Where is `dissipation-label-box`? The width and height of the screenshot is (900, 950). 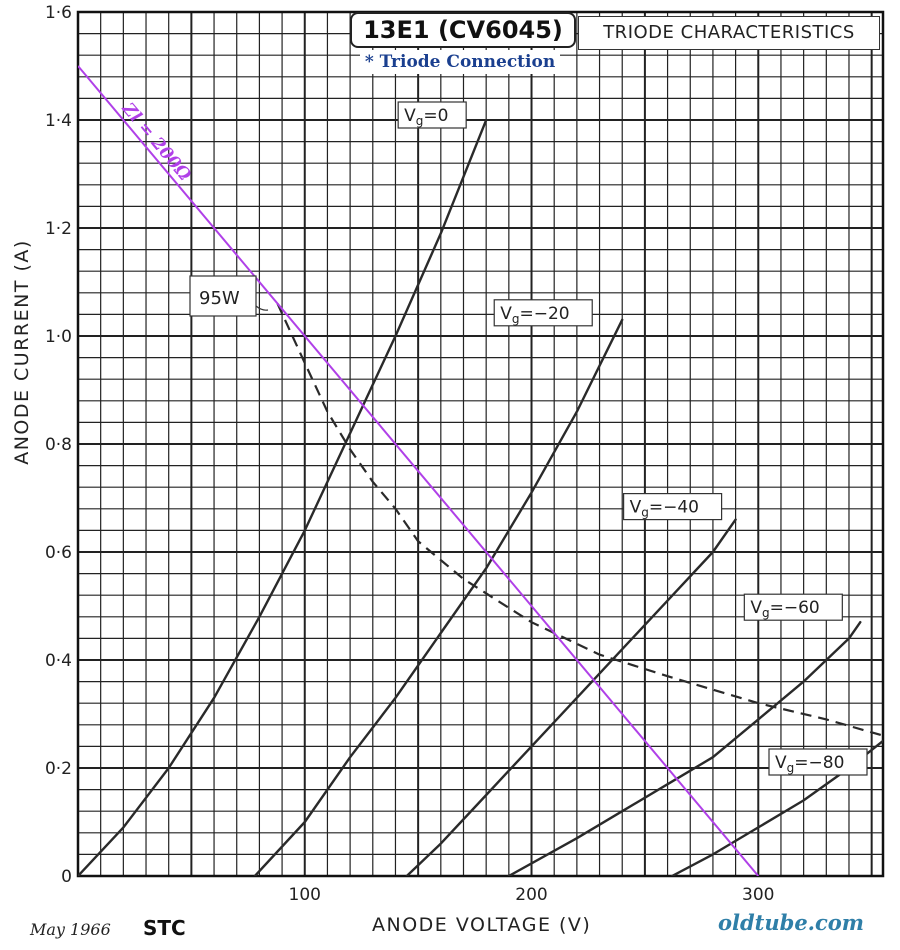 dissipation-label-box is located at coordinates (223, 296).